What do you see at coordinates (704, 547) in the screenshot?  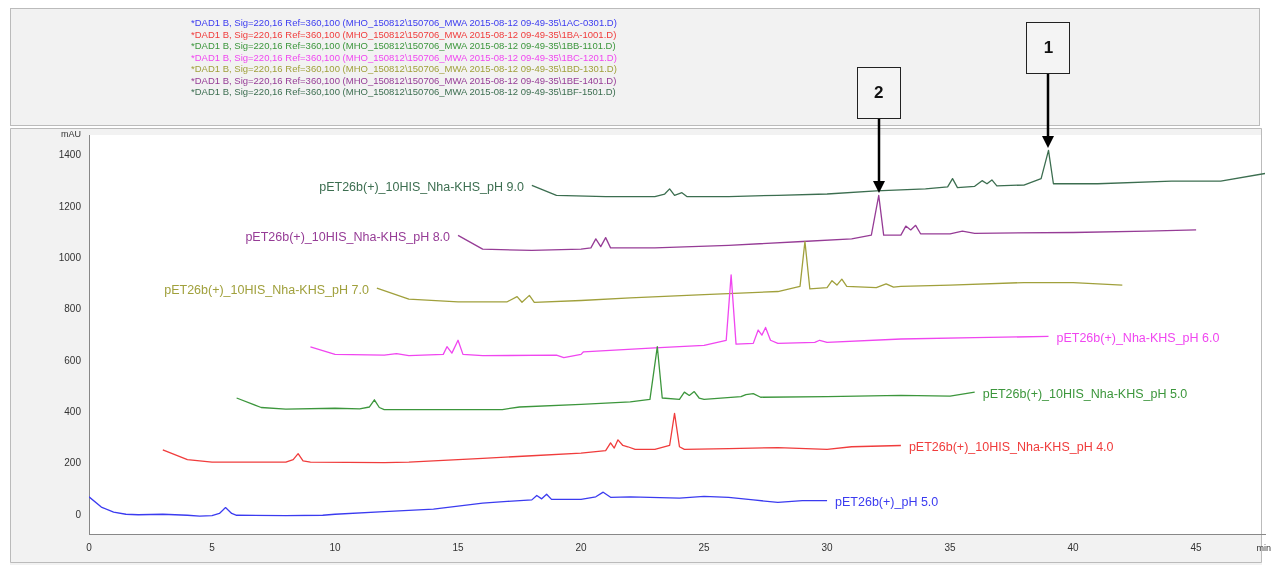 I see `x-tick-label: 25` at bounding box center [704, 547].